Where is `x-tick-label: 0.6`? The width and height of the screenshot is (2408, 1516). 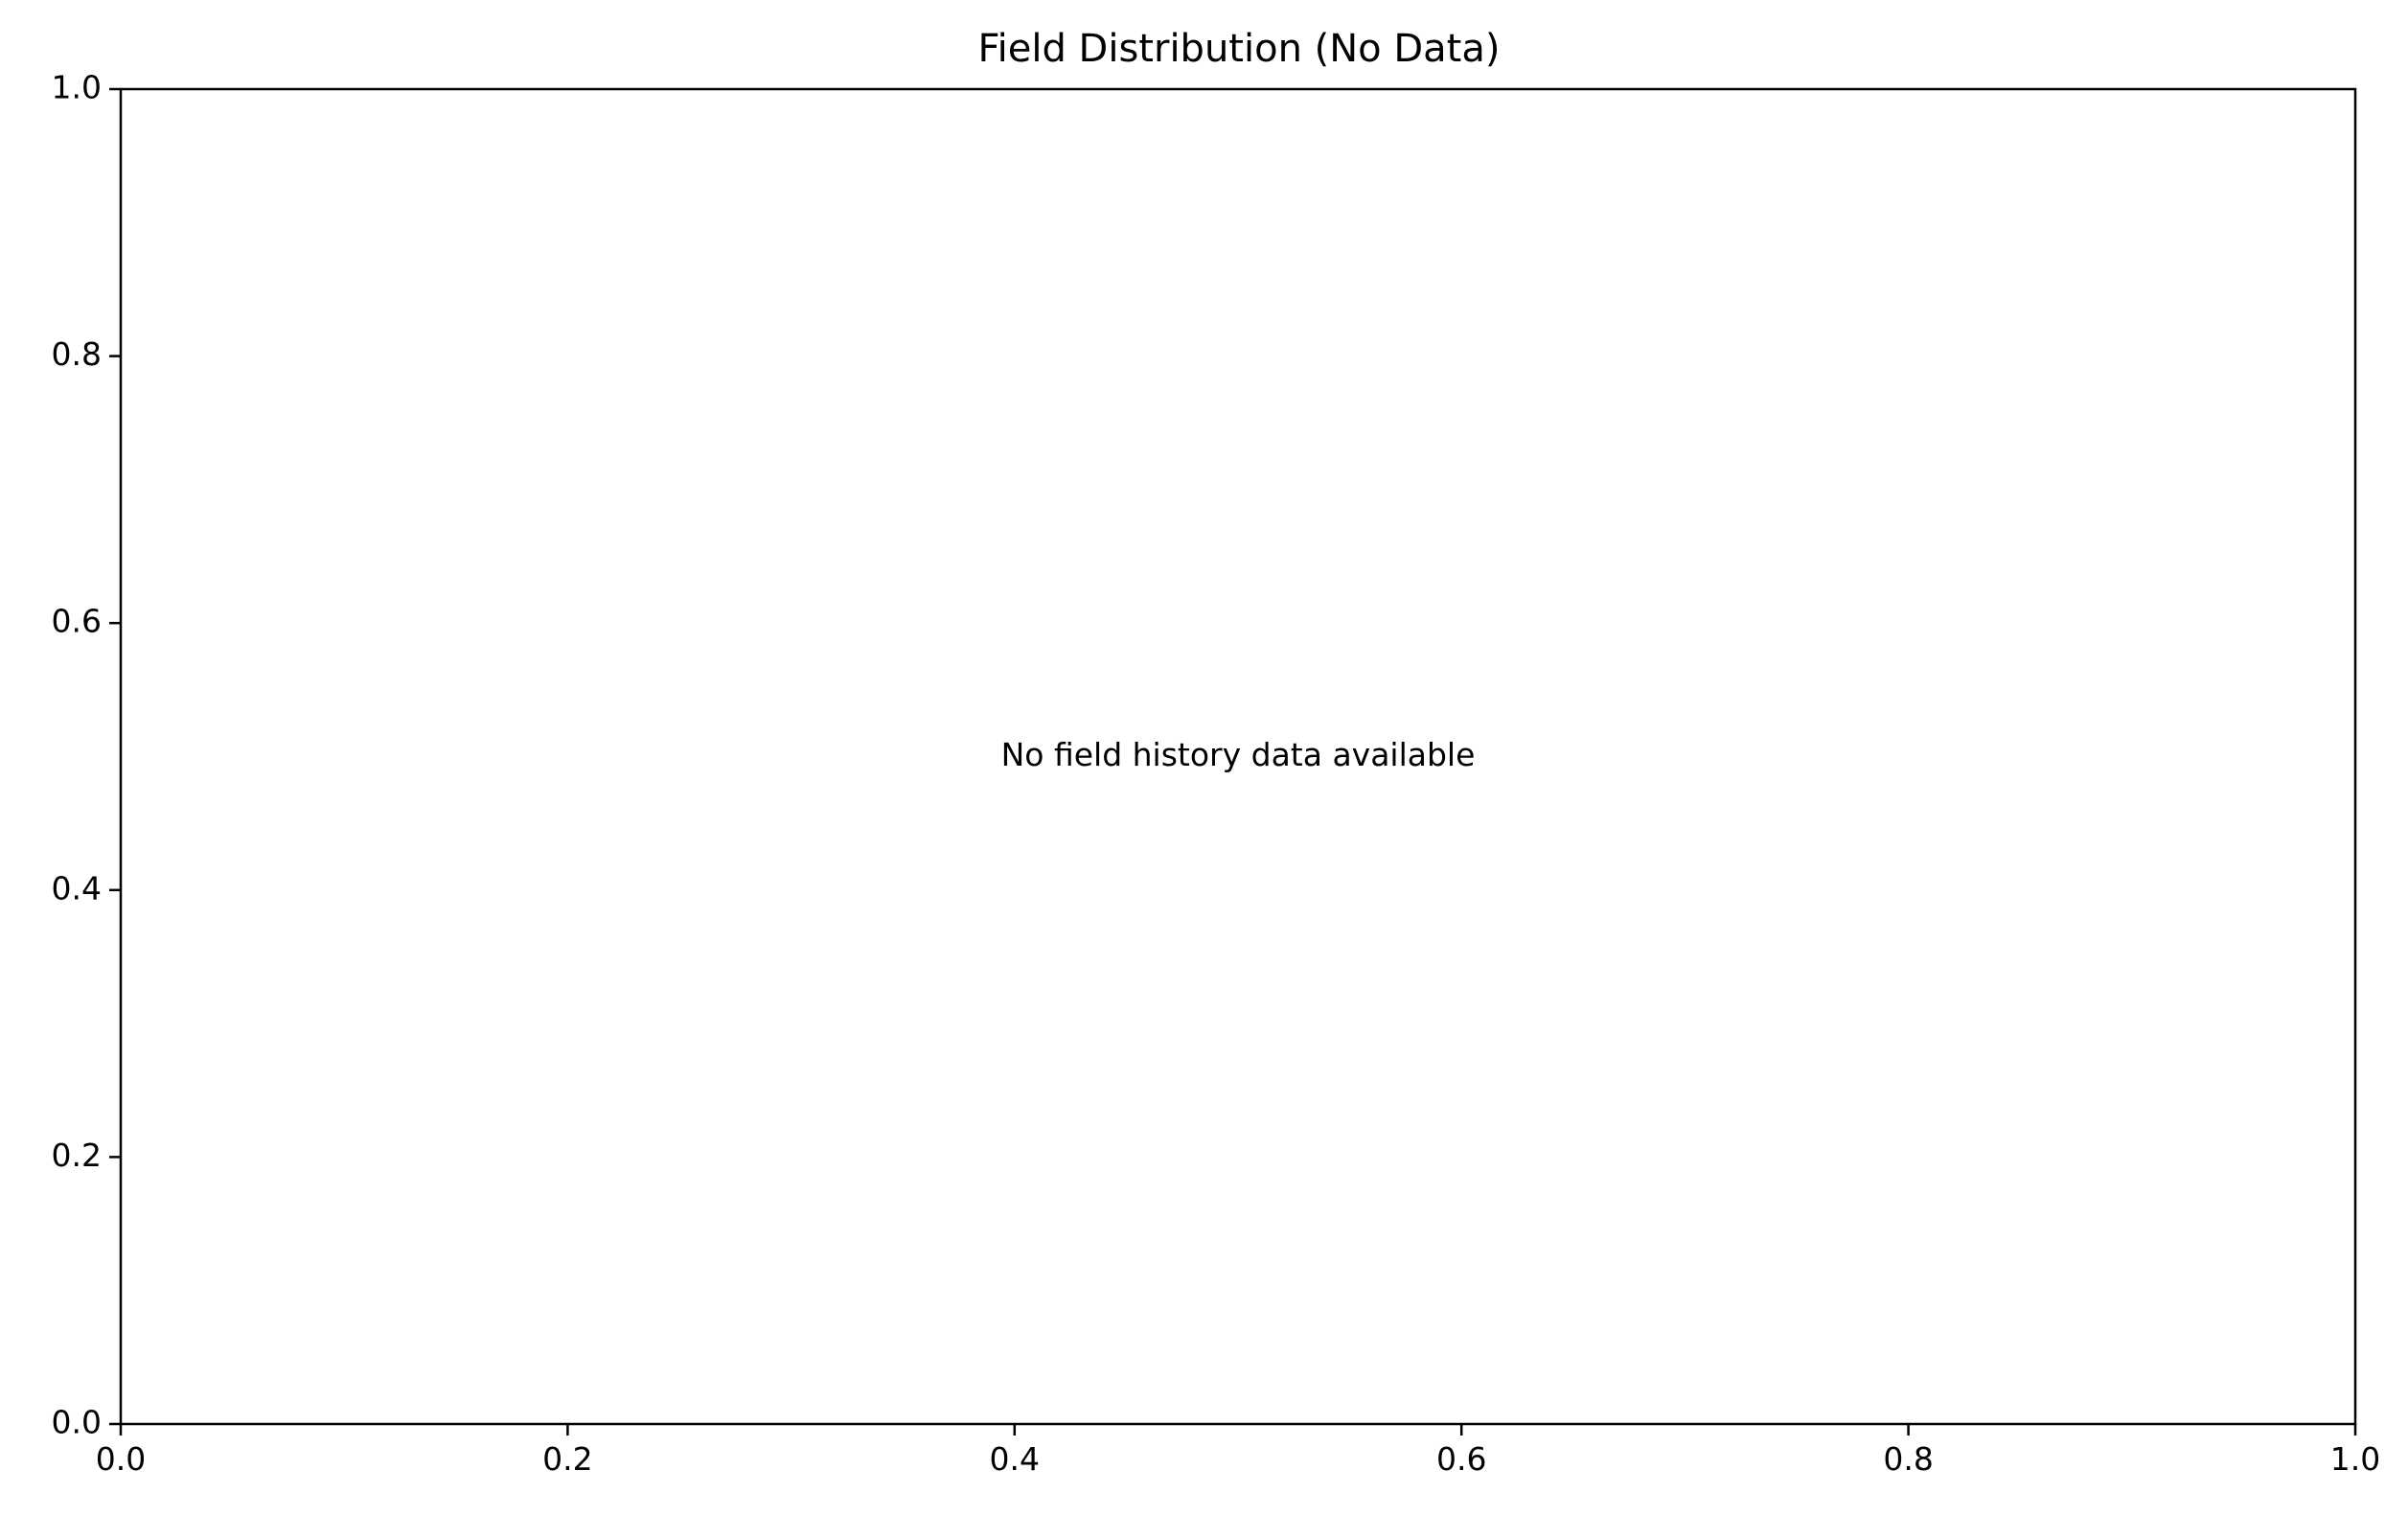 x-tick-label: 0.6 is located at coordinates (1461, 1459).